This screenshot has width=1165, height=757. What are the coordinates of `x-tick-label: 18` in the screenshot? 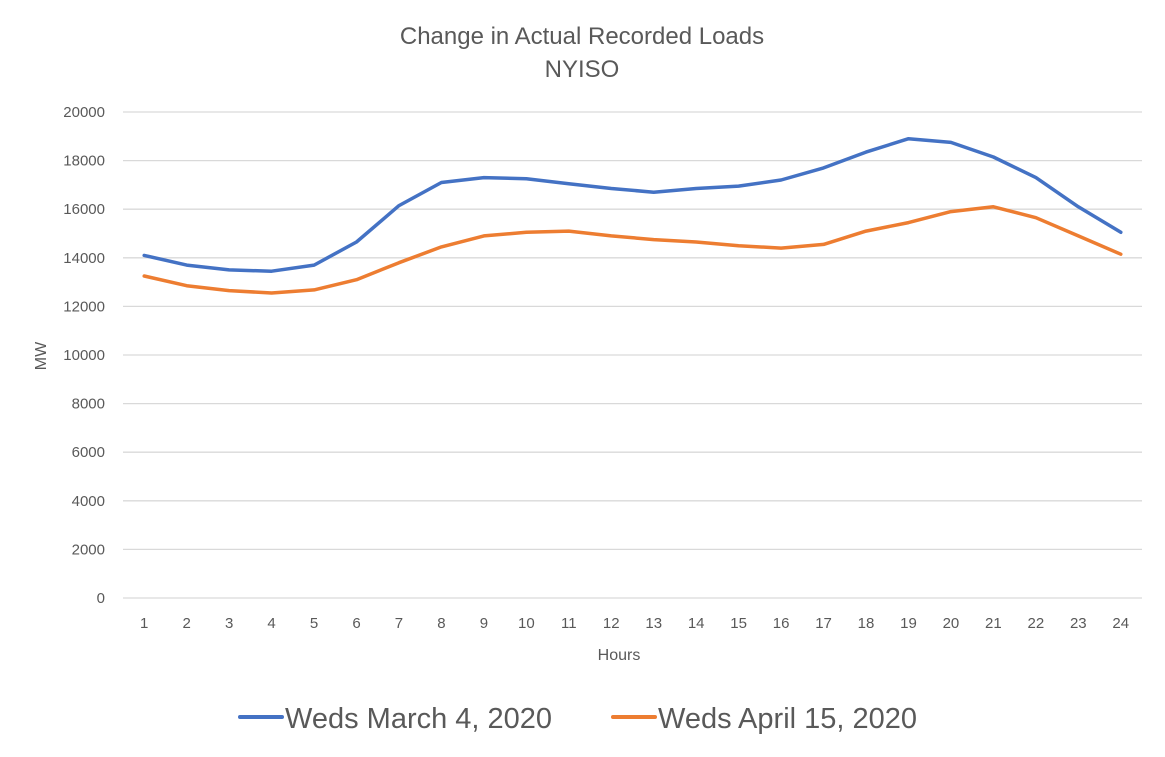 It's located at (866, 623).